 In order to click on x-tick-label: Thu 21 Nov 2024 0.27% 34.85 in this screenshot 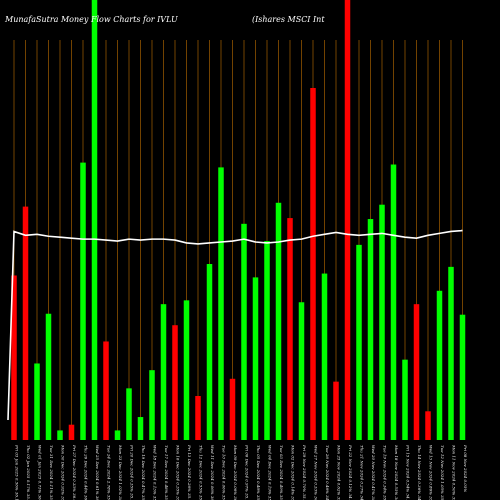, I will do `click(362, 472)`.